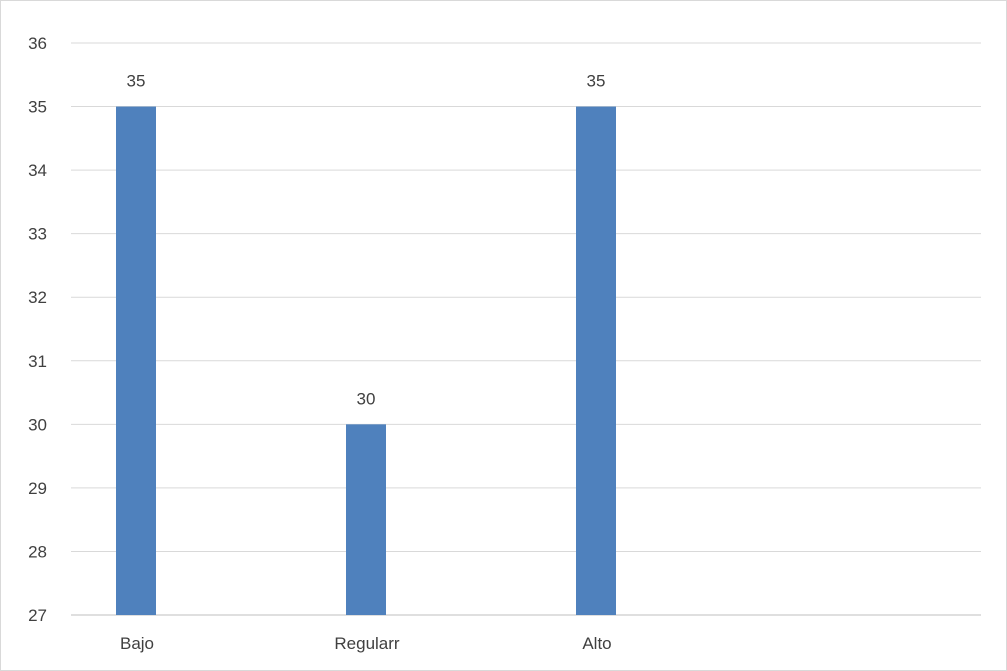 The width and height of the screenshot is (1007, 671). What do you see at coordinates (37, 43) in the screenshot?
I see `y-tick-label: 36` at bounding box center [37, 43].